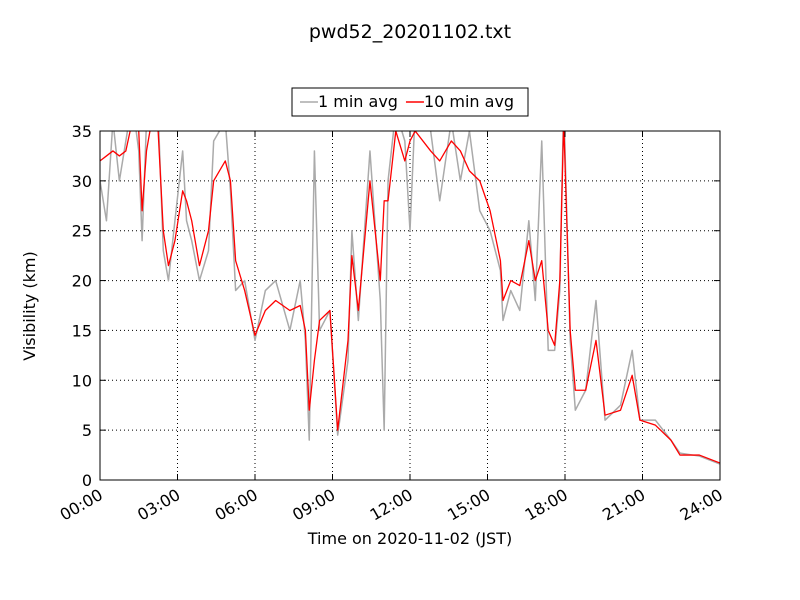 The width and height of the screenshot is (800, 600). I want to click on chart-title: pwd52_20201102.txt, so click(410, 32).